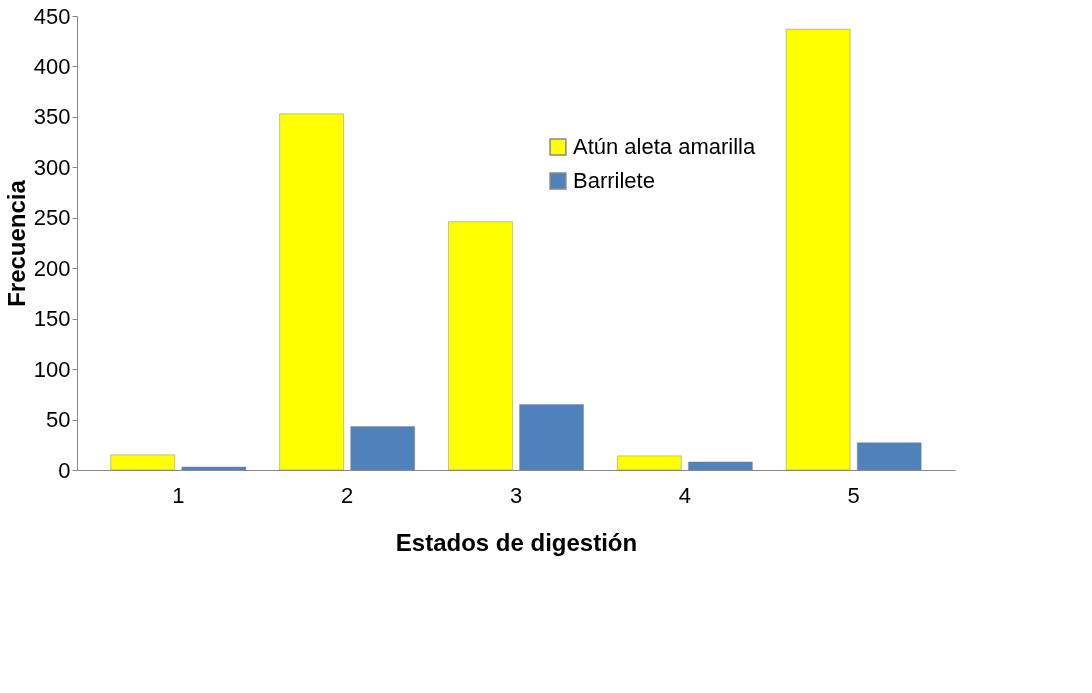  What do you see at coordinates (664, 146) in the screenshot?
I see `legend-label: Atún aleta amarilla` at bounding box center [664, 146].